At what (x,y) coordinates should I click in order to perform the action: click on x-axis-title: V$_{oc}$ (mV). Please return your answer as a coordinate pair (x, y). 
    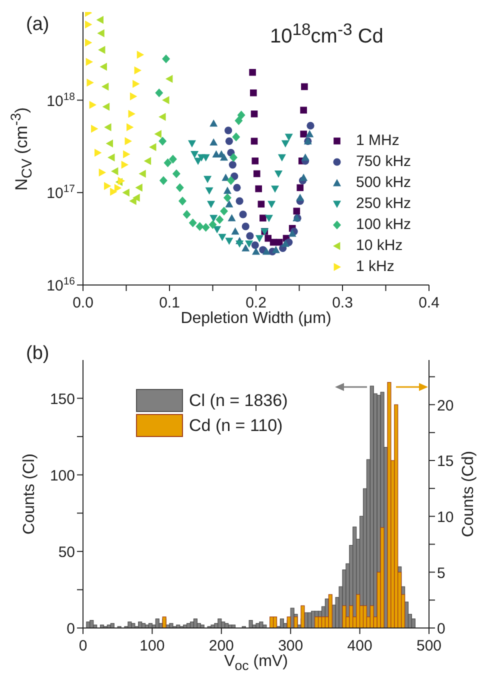
    Looking at the image, I should click on (256, 663).